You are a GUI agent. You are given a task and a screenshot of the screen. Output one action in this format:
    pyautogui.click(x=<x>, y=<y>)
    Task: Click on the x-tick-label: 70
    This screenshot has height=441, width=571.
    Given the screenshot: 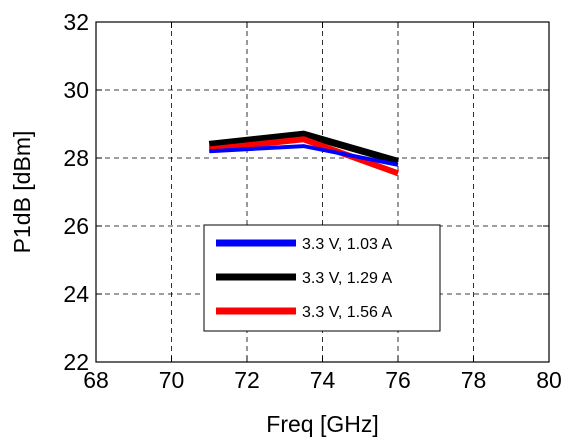 What is the action you would take?
    pyautogui.click(x=172, y=380)
    